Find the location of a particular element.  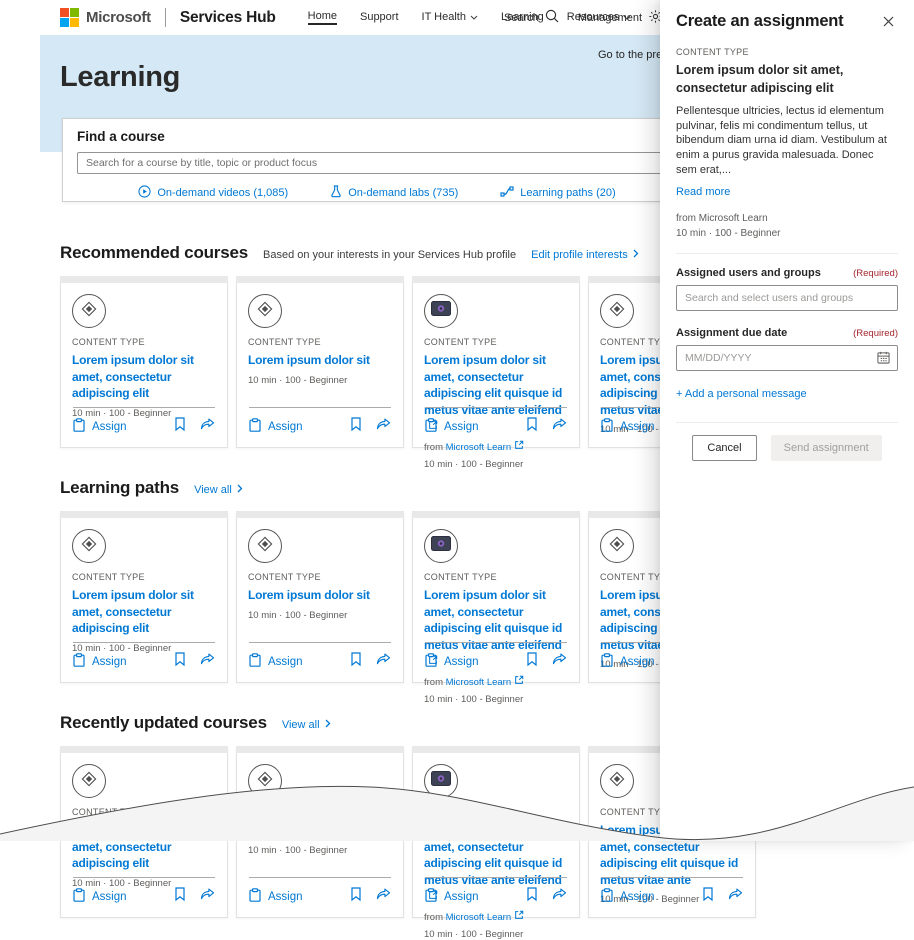

read-more-link: Read more is located at coordinates (703, 191).